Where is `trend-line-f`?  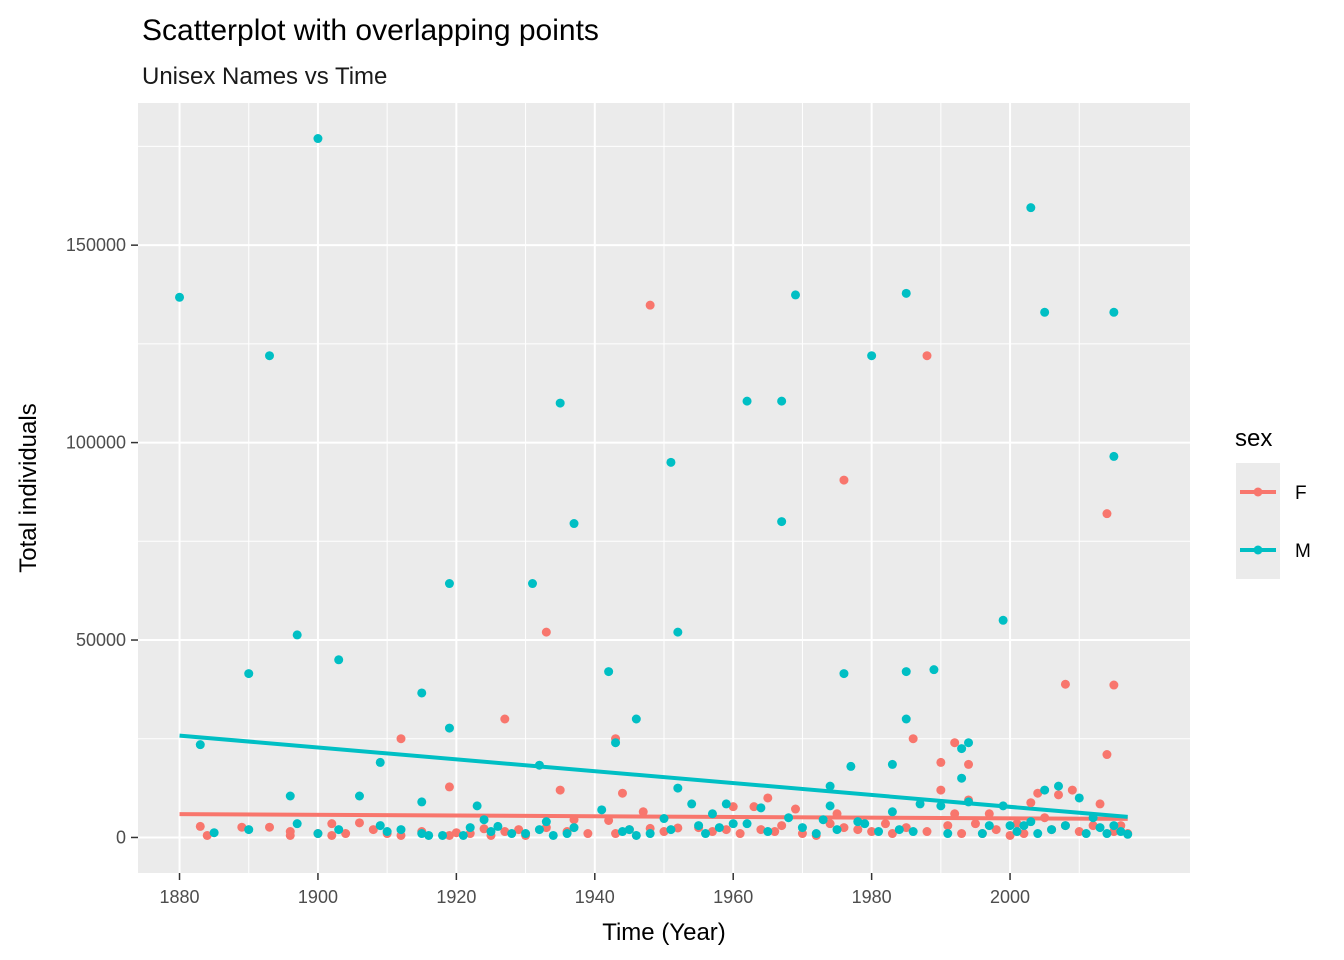
trend-line-f is located at coordinates (653, 816).